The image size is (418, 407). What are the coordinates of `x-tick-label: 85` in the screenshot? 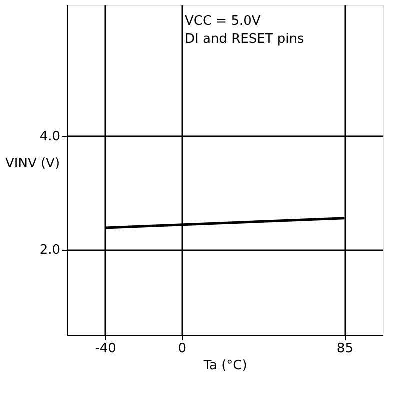 It's located at (345, 349).